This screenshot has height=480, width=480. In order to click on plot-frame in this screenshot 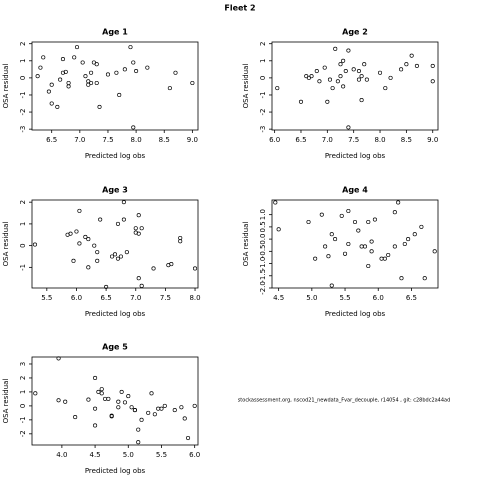, I will do `click(115, 86)`.